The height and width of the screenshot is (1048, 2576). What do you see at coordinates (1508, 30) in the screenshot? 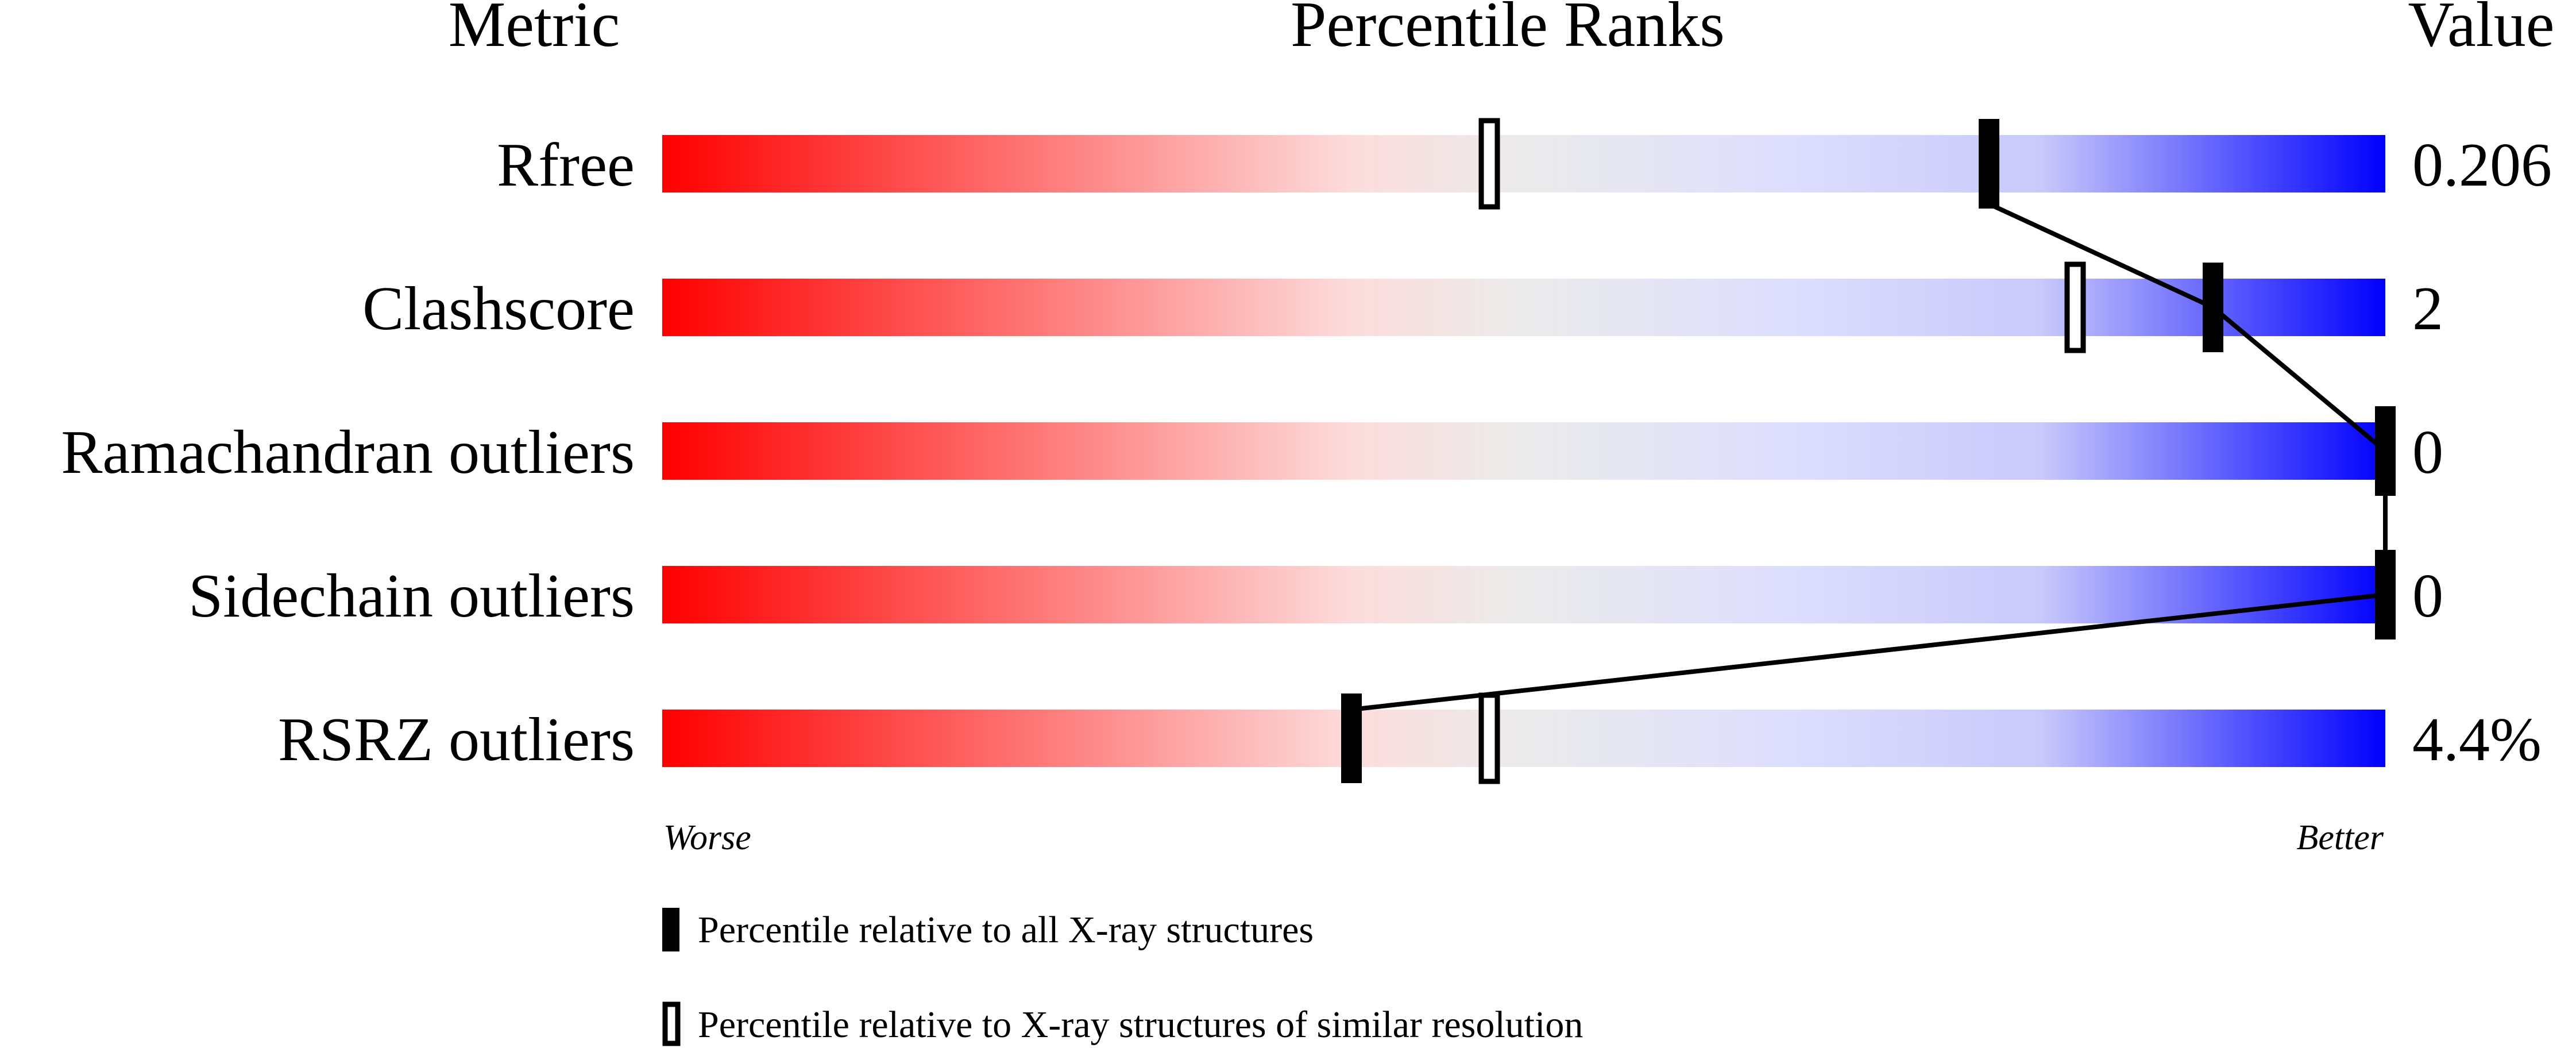
I see `header-percentile-ranks: Percentile Ranks` at bounding box center [1508, 30].